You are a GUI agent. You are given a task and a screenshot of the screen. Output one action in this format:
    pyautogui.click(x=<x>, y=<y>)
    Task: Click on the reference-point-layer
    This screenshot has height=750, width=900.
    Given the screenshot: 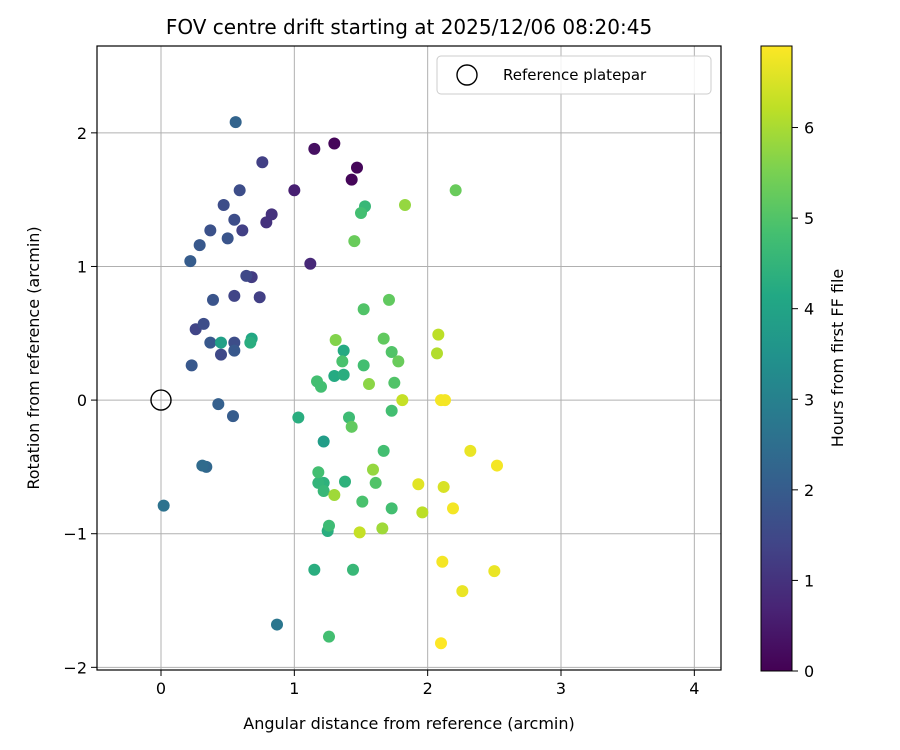 What is the action you would take?
    pyautogui.click(x=161, y=400)
    